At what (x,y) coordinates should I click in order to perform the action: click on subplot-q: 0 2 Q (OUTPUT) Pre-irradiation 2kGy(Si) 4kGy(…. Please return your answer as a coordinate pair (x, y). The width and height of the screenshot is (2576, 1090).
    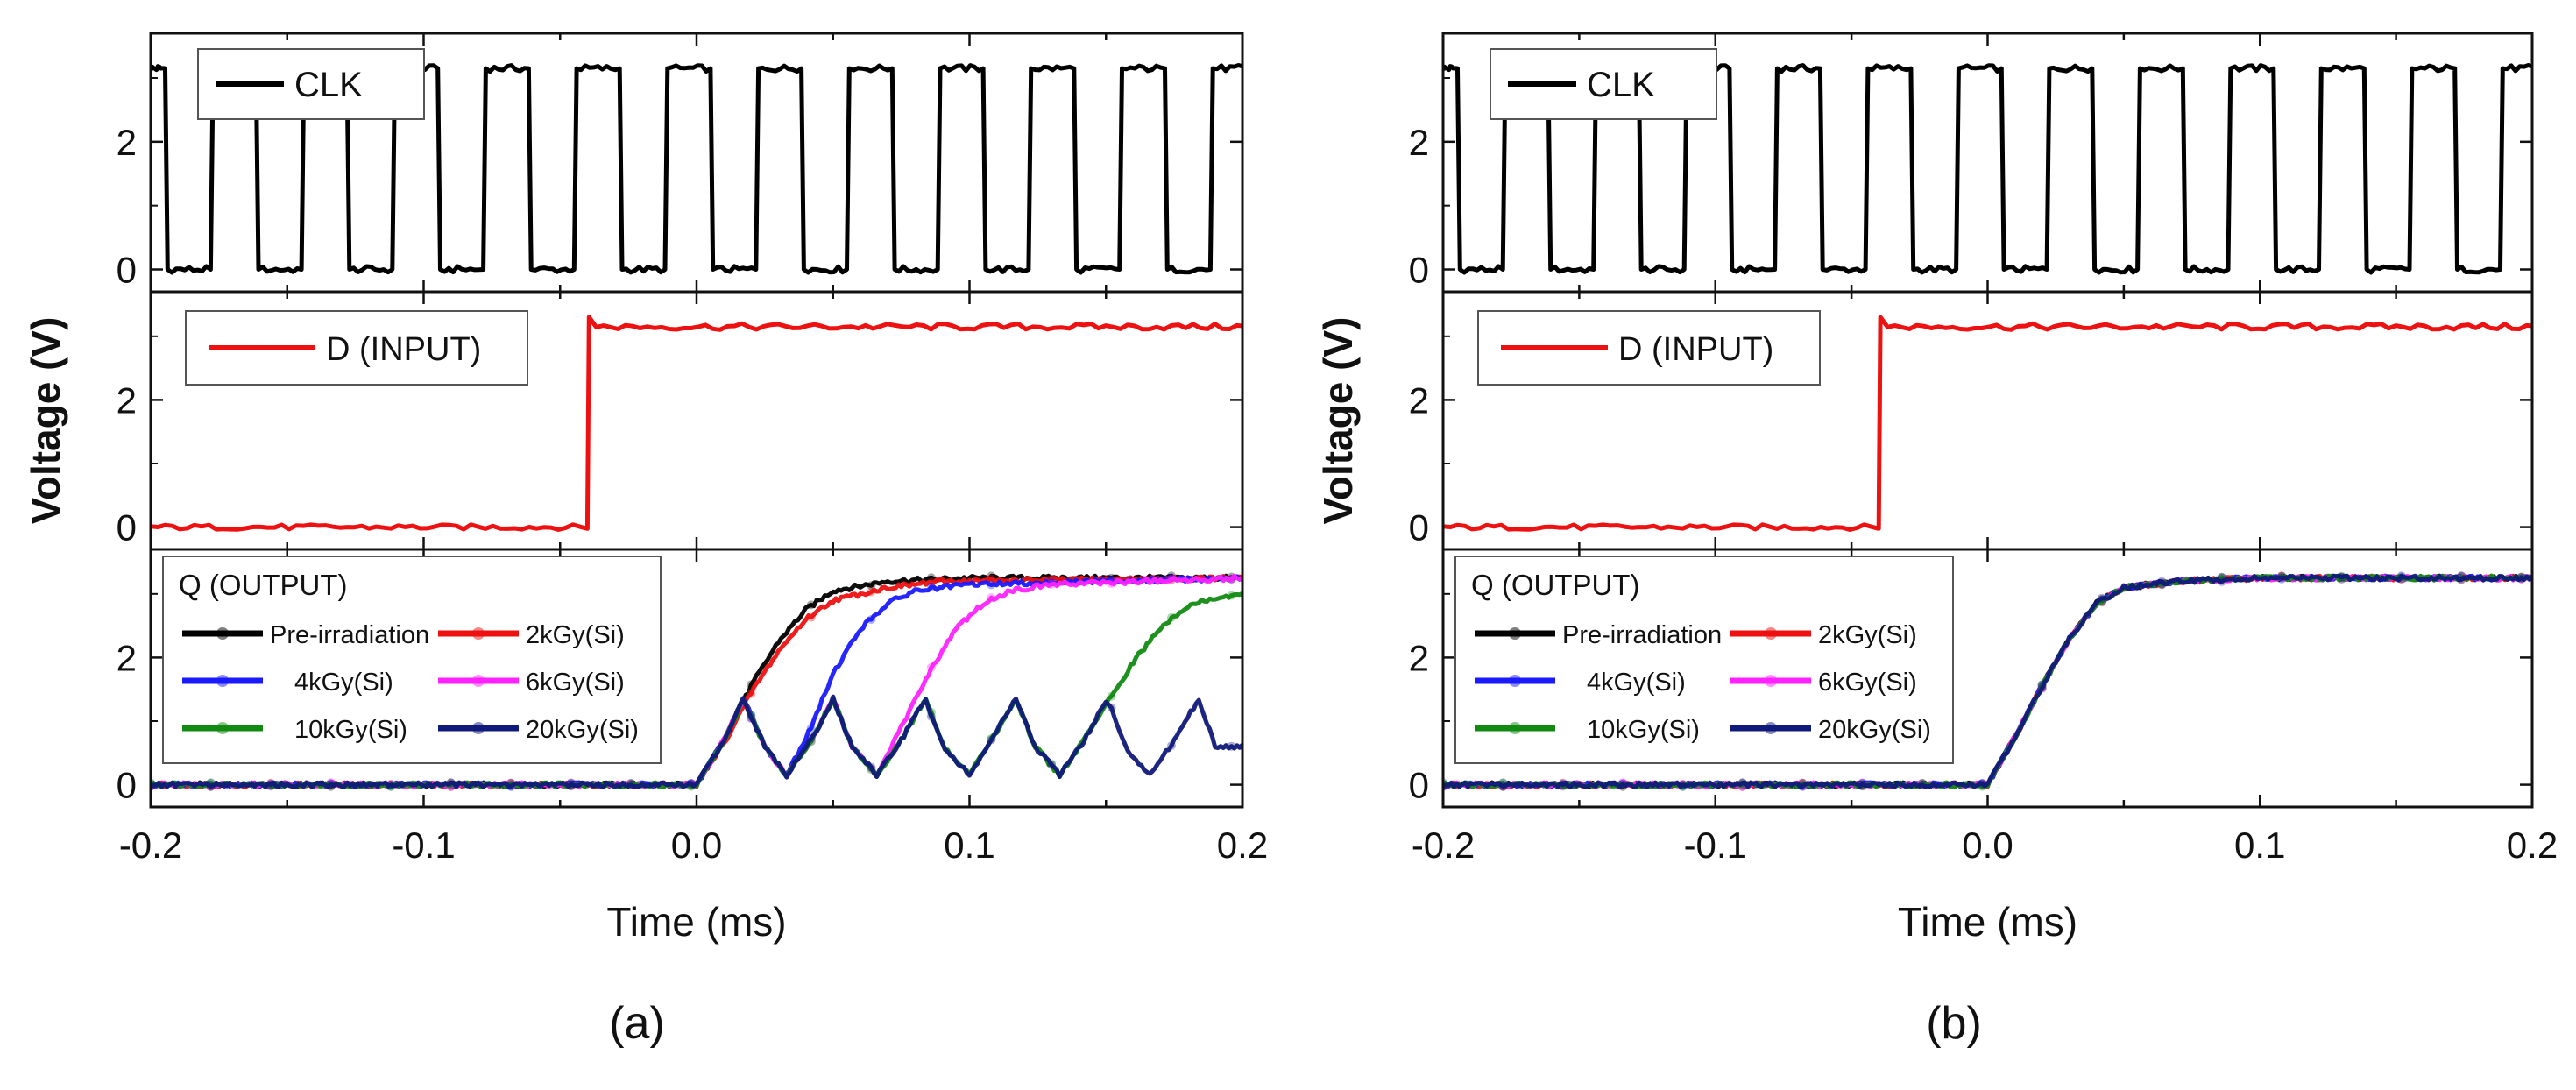
    Looking at the image, I should click on (680, 678).